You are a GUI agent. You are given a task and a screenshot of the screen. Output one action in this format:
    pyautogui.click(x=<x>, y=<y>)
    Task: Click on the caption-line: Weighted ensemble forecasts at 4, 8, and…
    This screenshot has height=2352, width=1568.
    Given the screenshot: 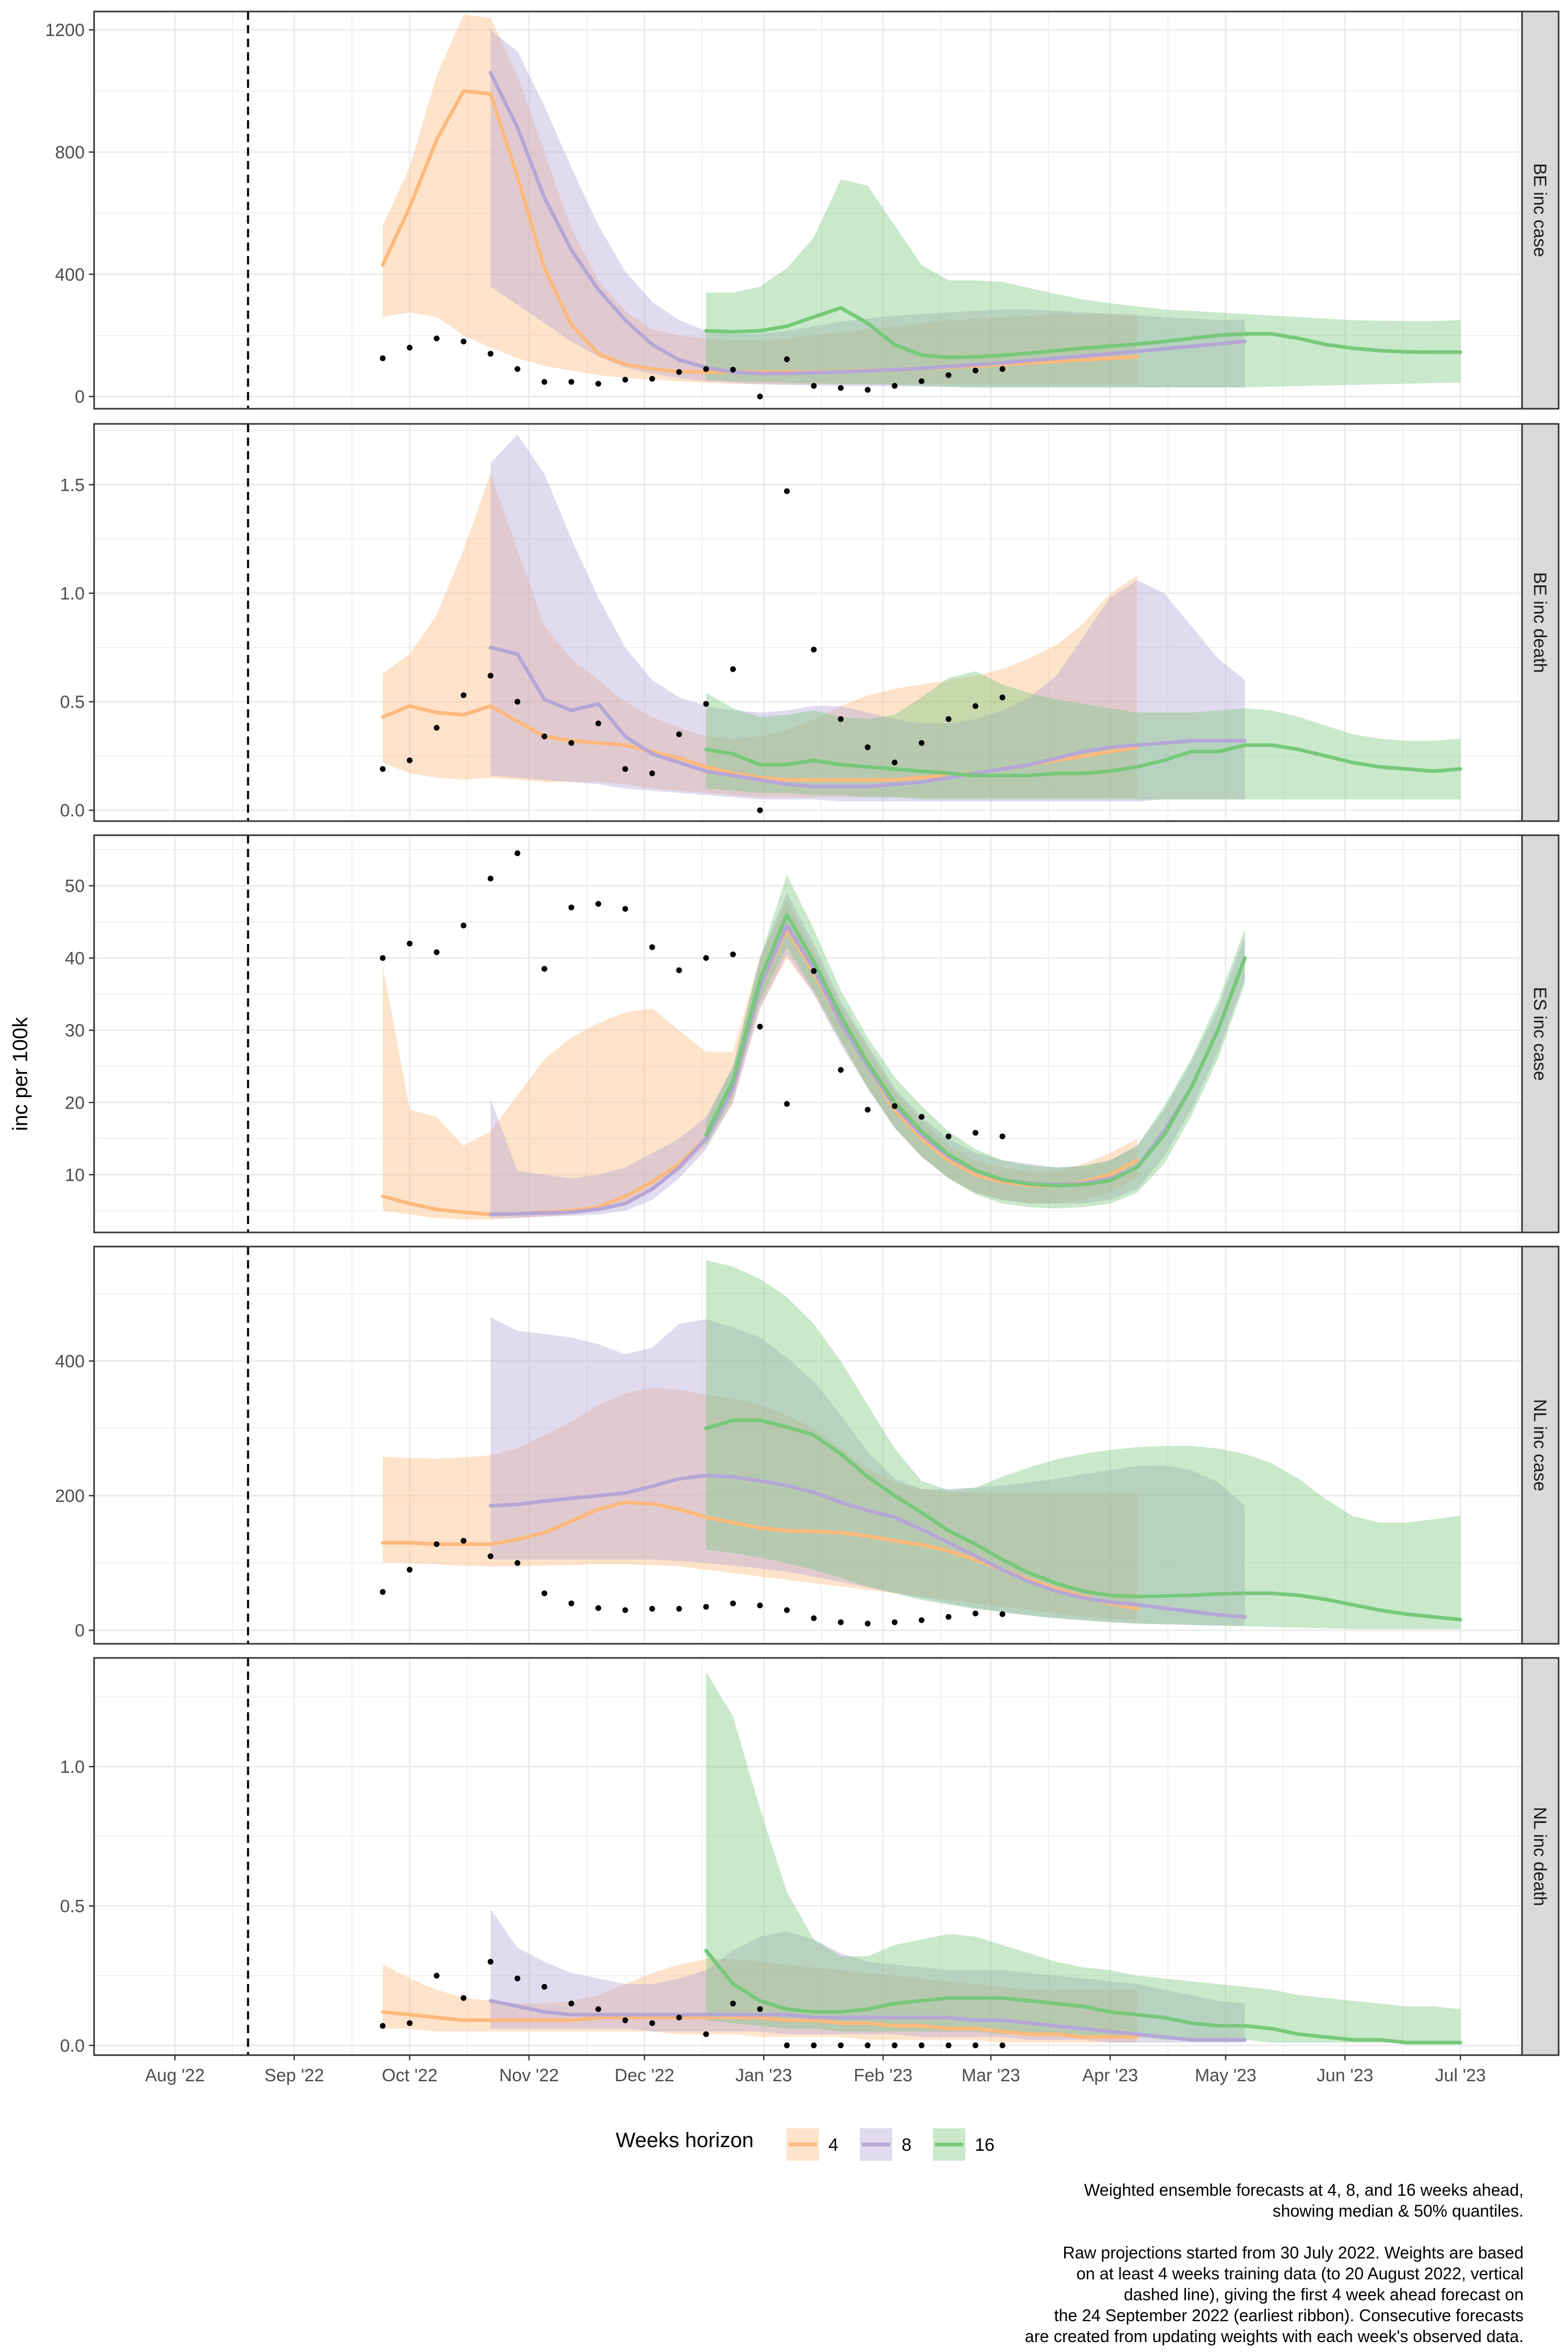 What is the action you would take?
    pyautogui.click(x=1304, y=2190)
    